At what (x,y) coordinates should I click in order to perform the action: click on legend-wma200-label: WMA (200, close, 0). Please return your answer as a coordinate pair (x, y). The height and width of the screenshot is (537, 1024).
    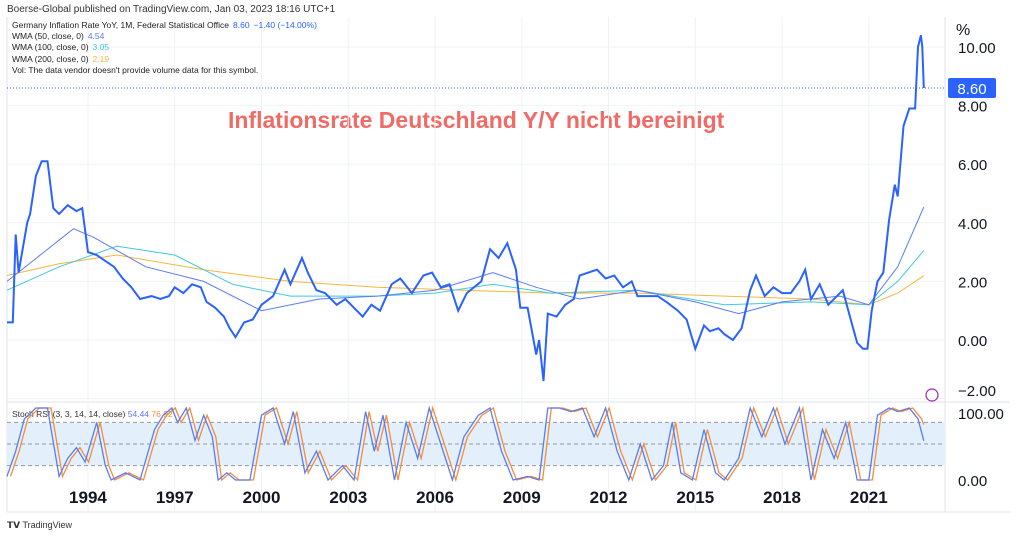
    Looking at the image, I should click on (50, 58).